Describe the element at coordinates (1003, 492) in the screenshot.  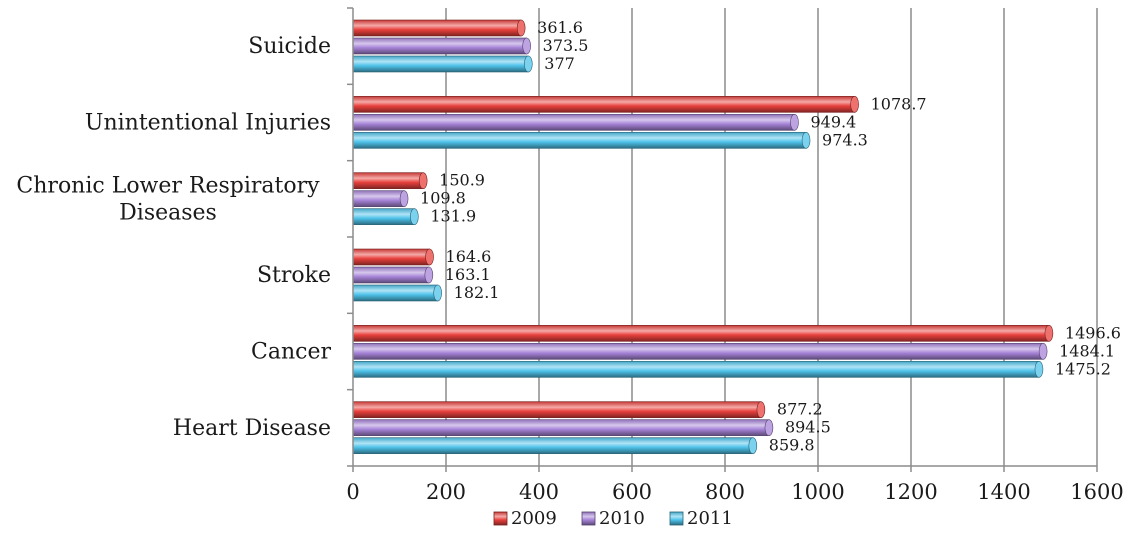
I see `x-tick-label: 1400` at that location.